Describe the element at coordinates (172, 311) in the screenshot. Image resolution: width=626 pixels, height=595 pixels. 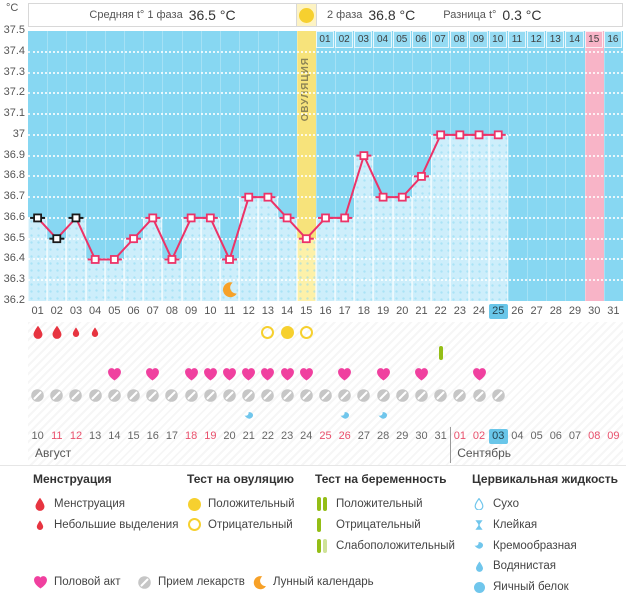
I see `cycle-day-number: 08` at that location.